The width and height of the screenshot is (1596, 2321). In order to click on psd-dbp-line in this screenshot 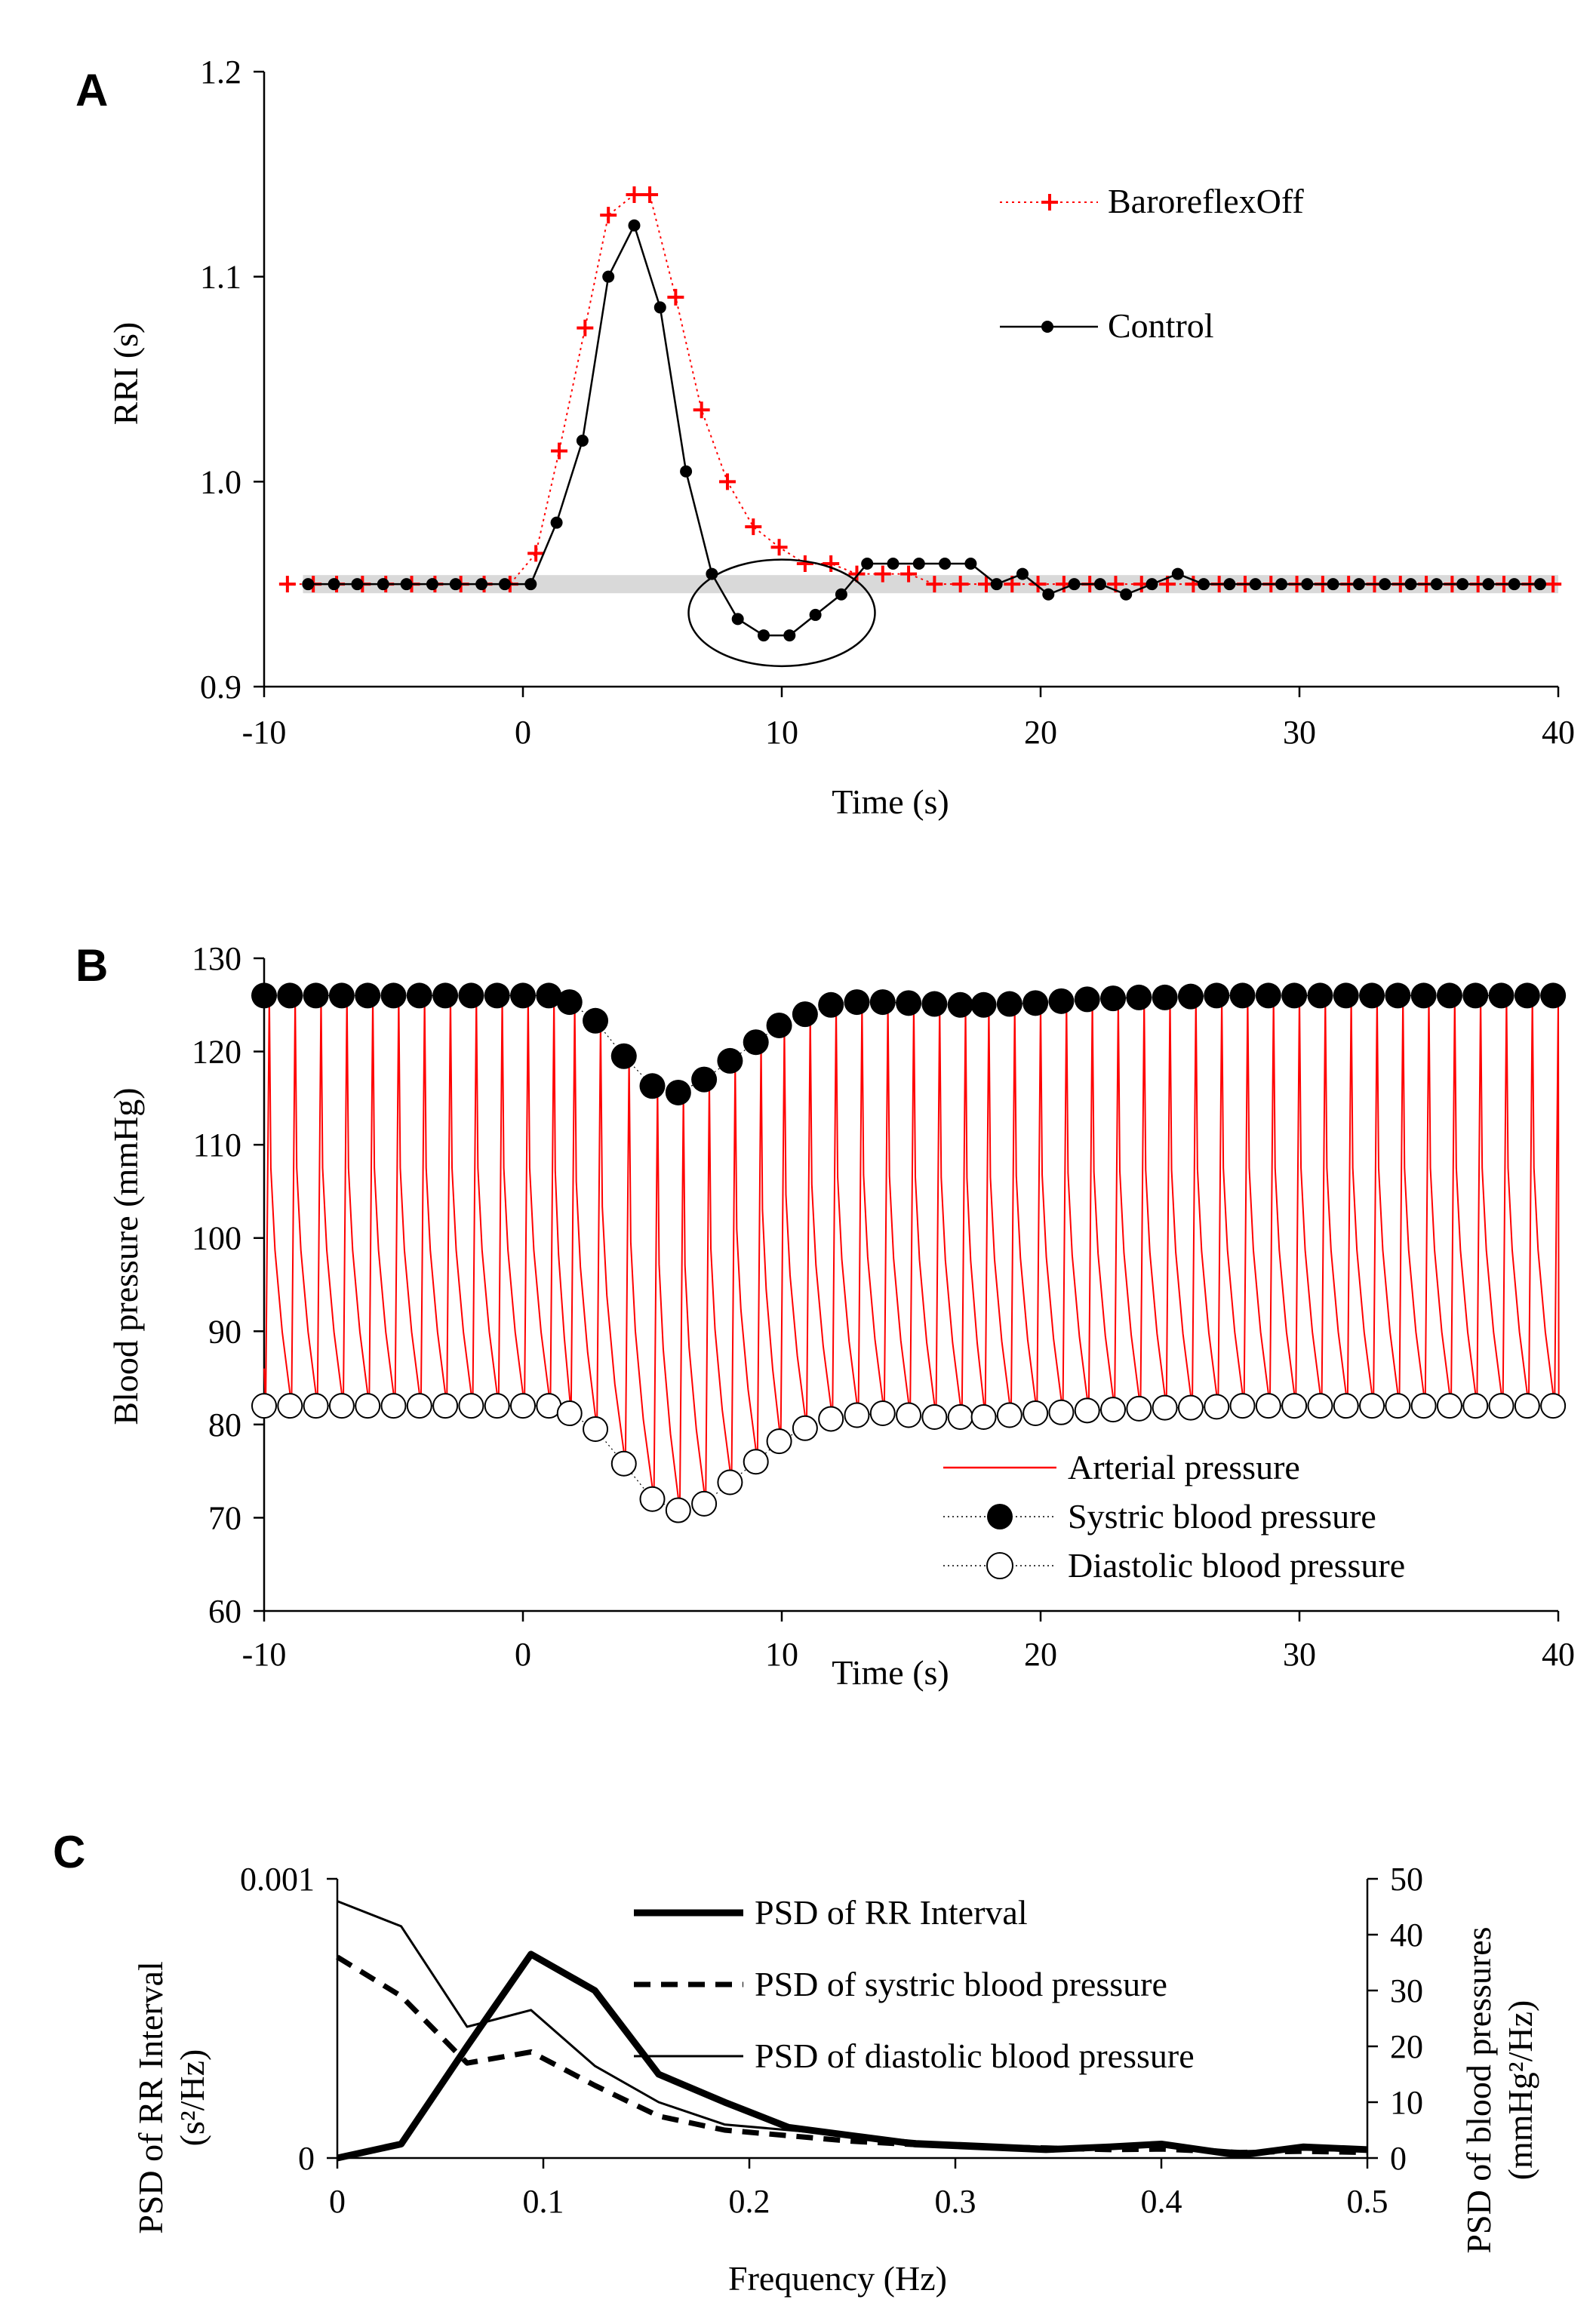, I will do `click(853, 2026)`.